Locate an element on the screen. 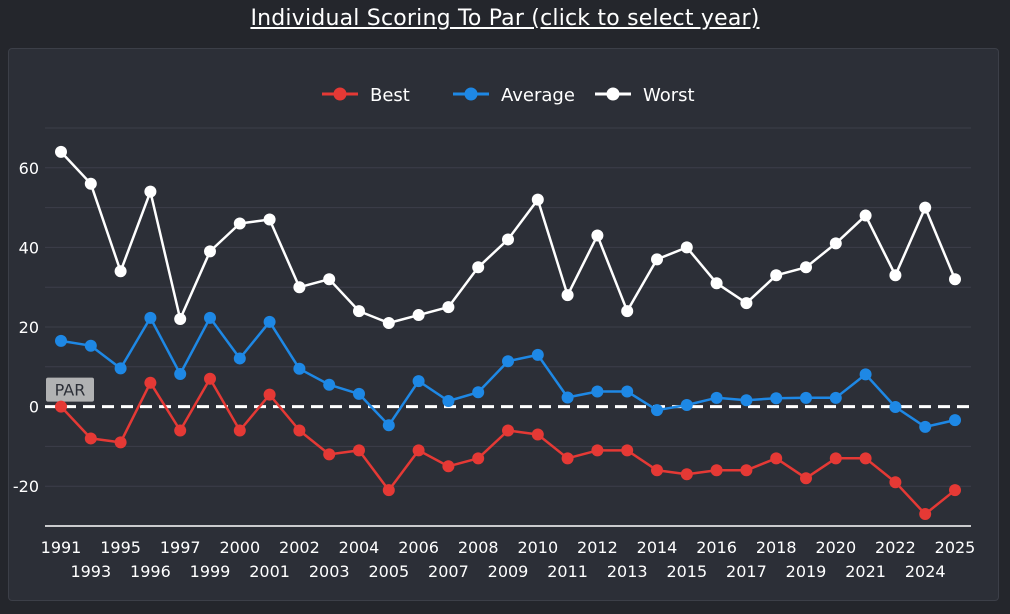 This screenshot has width=1010, height=614. legend-item-best: Best is located at coordinates (366, 95).